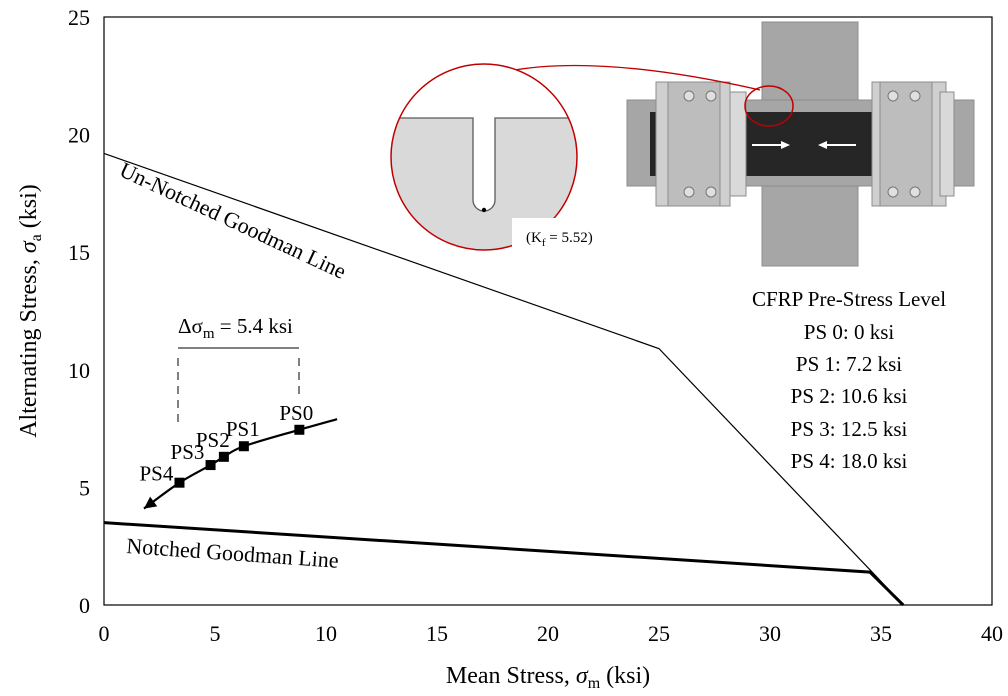  Describe the element at coordinates (150, 502) in the screenshot. I see `trend-arrowhead-icon` at that location.